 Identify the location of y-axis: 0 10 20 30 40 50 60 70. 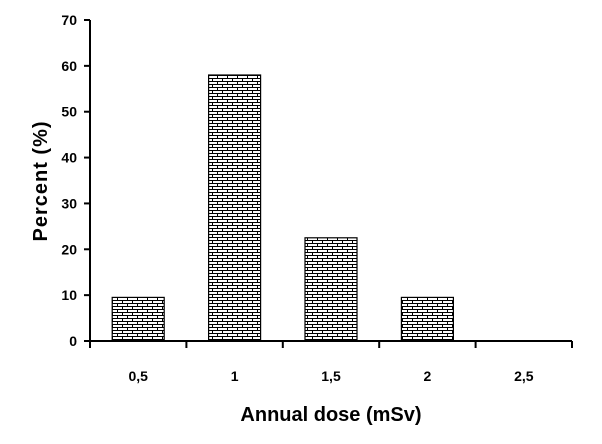
(76, 180).